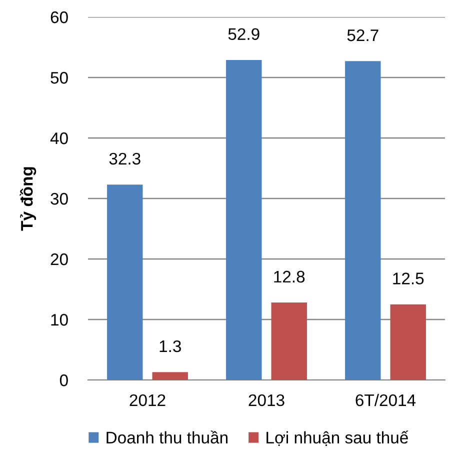 The width and height of the screenshot is (453, 463). I want to click on x-tick-label: 2012, so click(148, 400).